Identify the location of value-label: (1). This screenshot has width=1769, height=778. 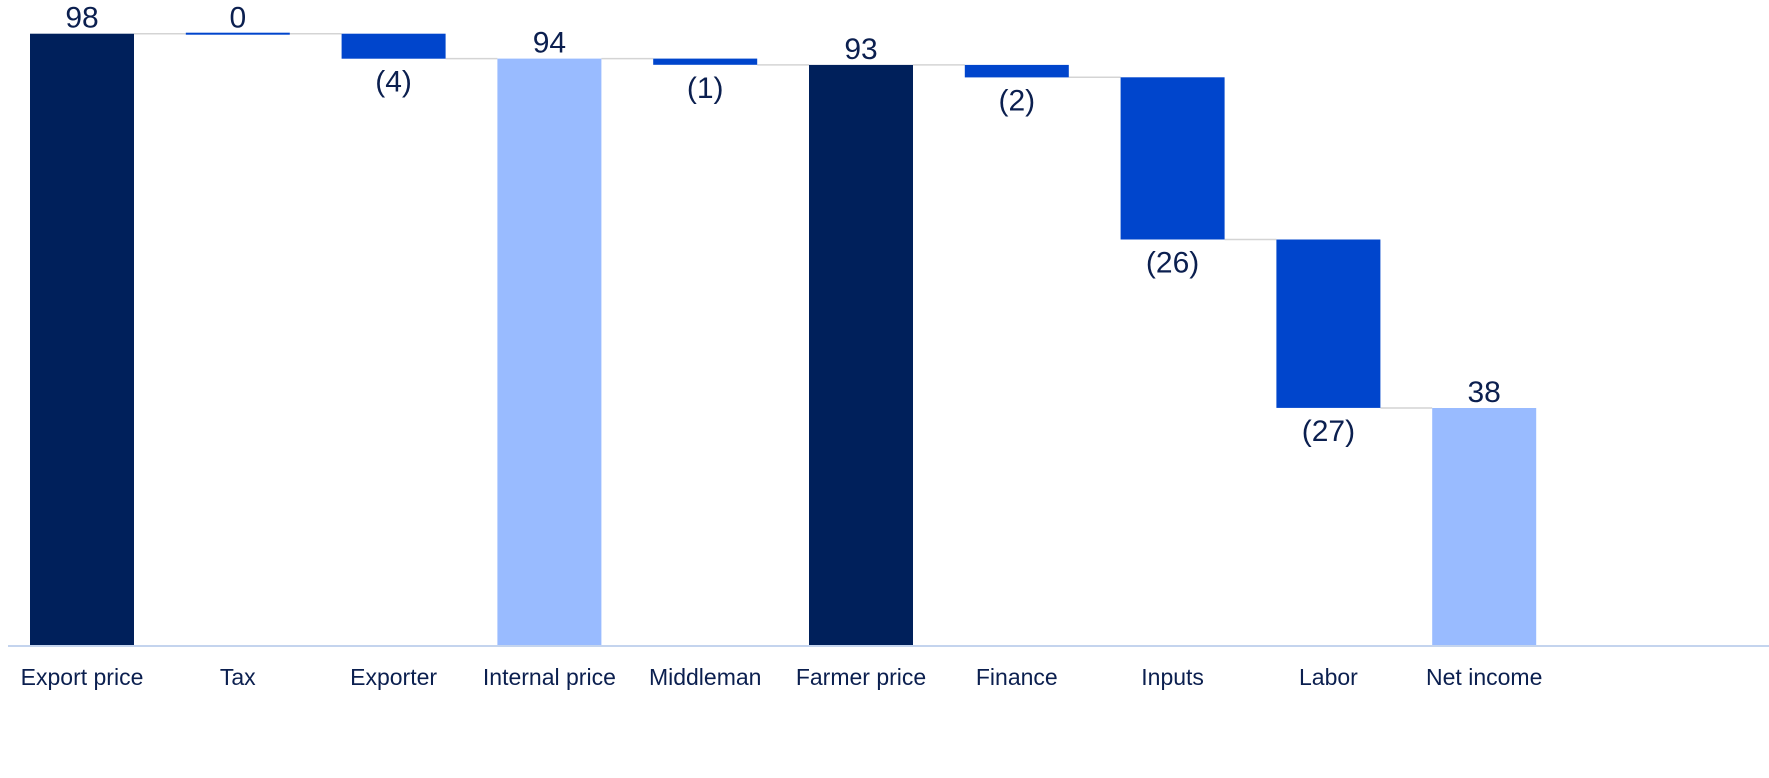
(705, 88).